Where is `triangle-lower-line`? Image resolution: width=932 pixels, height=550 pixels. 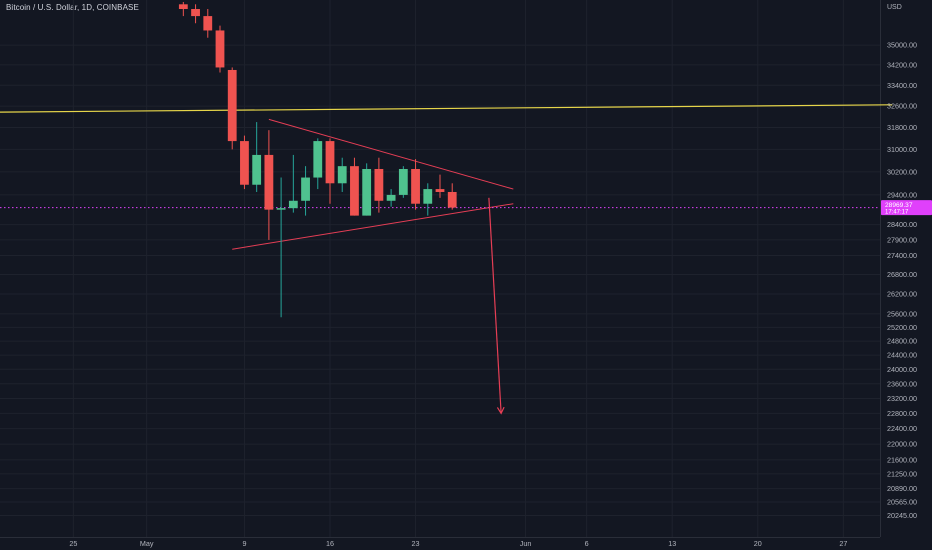 triangle-lower-line is located at coordinates (373, 226).